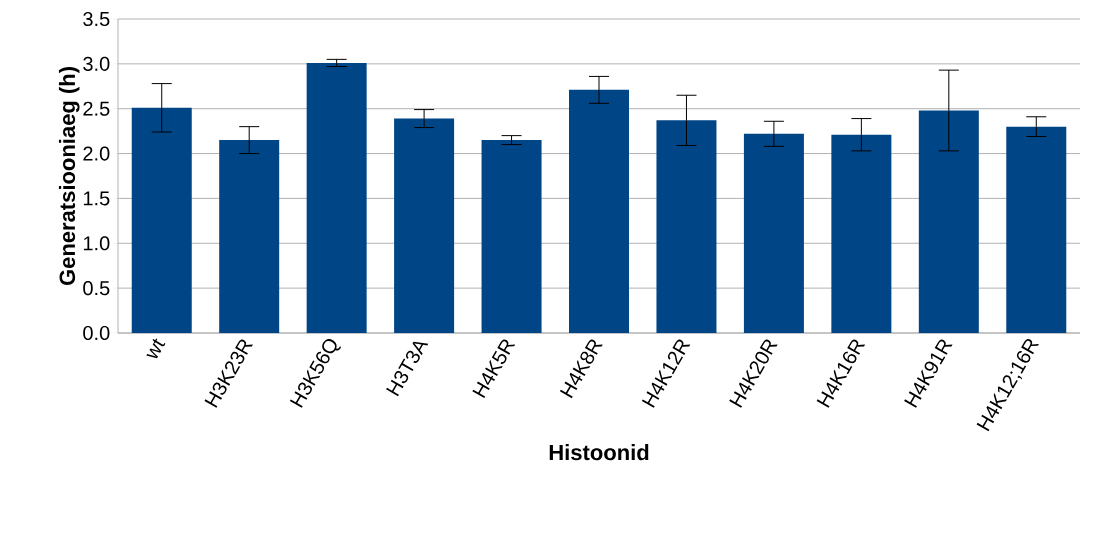  Describe the element at coordinates (96, 63) in the screenshot. I see `y-tick-label: 3.0` at that location.